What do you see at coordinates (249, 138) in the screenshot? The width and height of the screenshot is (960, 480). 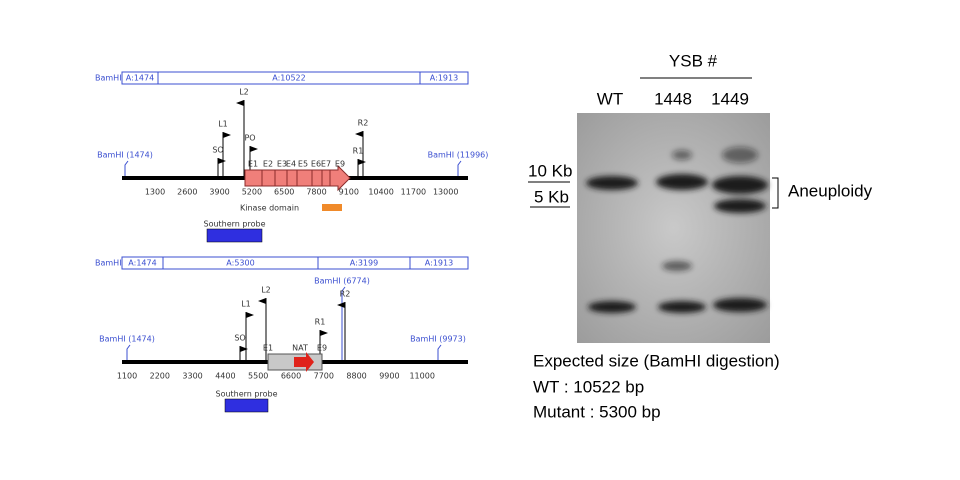 I see `primer-label: PO` at bounding box center [249, 138].